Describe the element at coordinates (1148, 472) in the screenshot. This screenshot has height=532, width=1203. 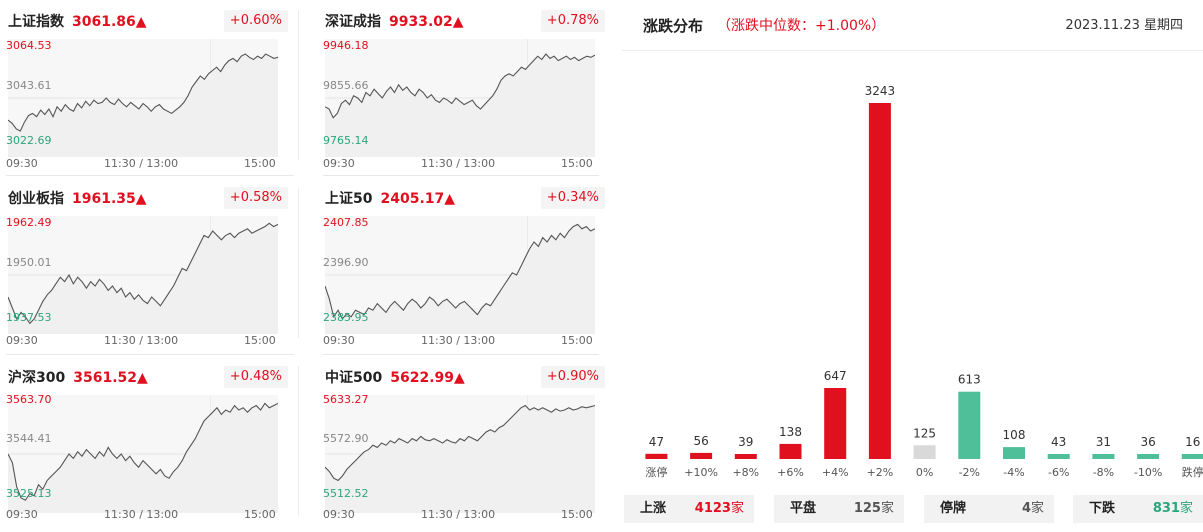
I see `category-label: -10%` at that location.